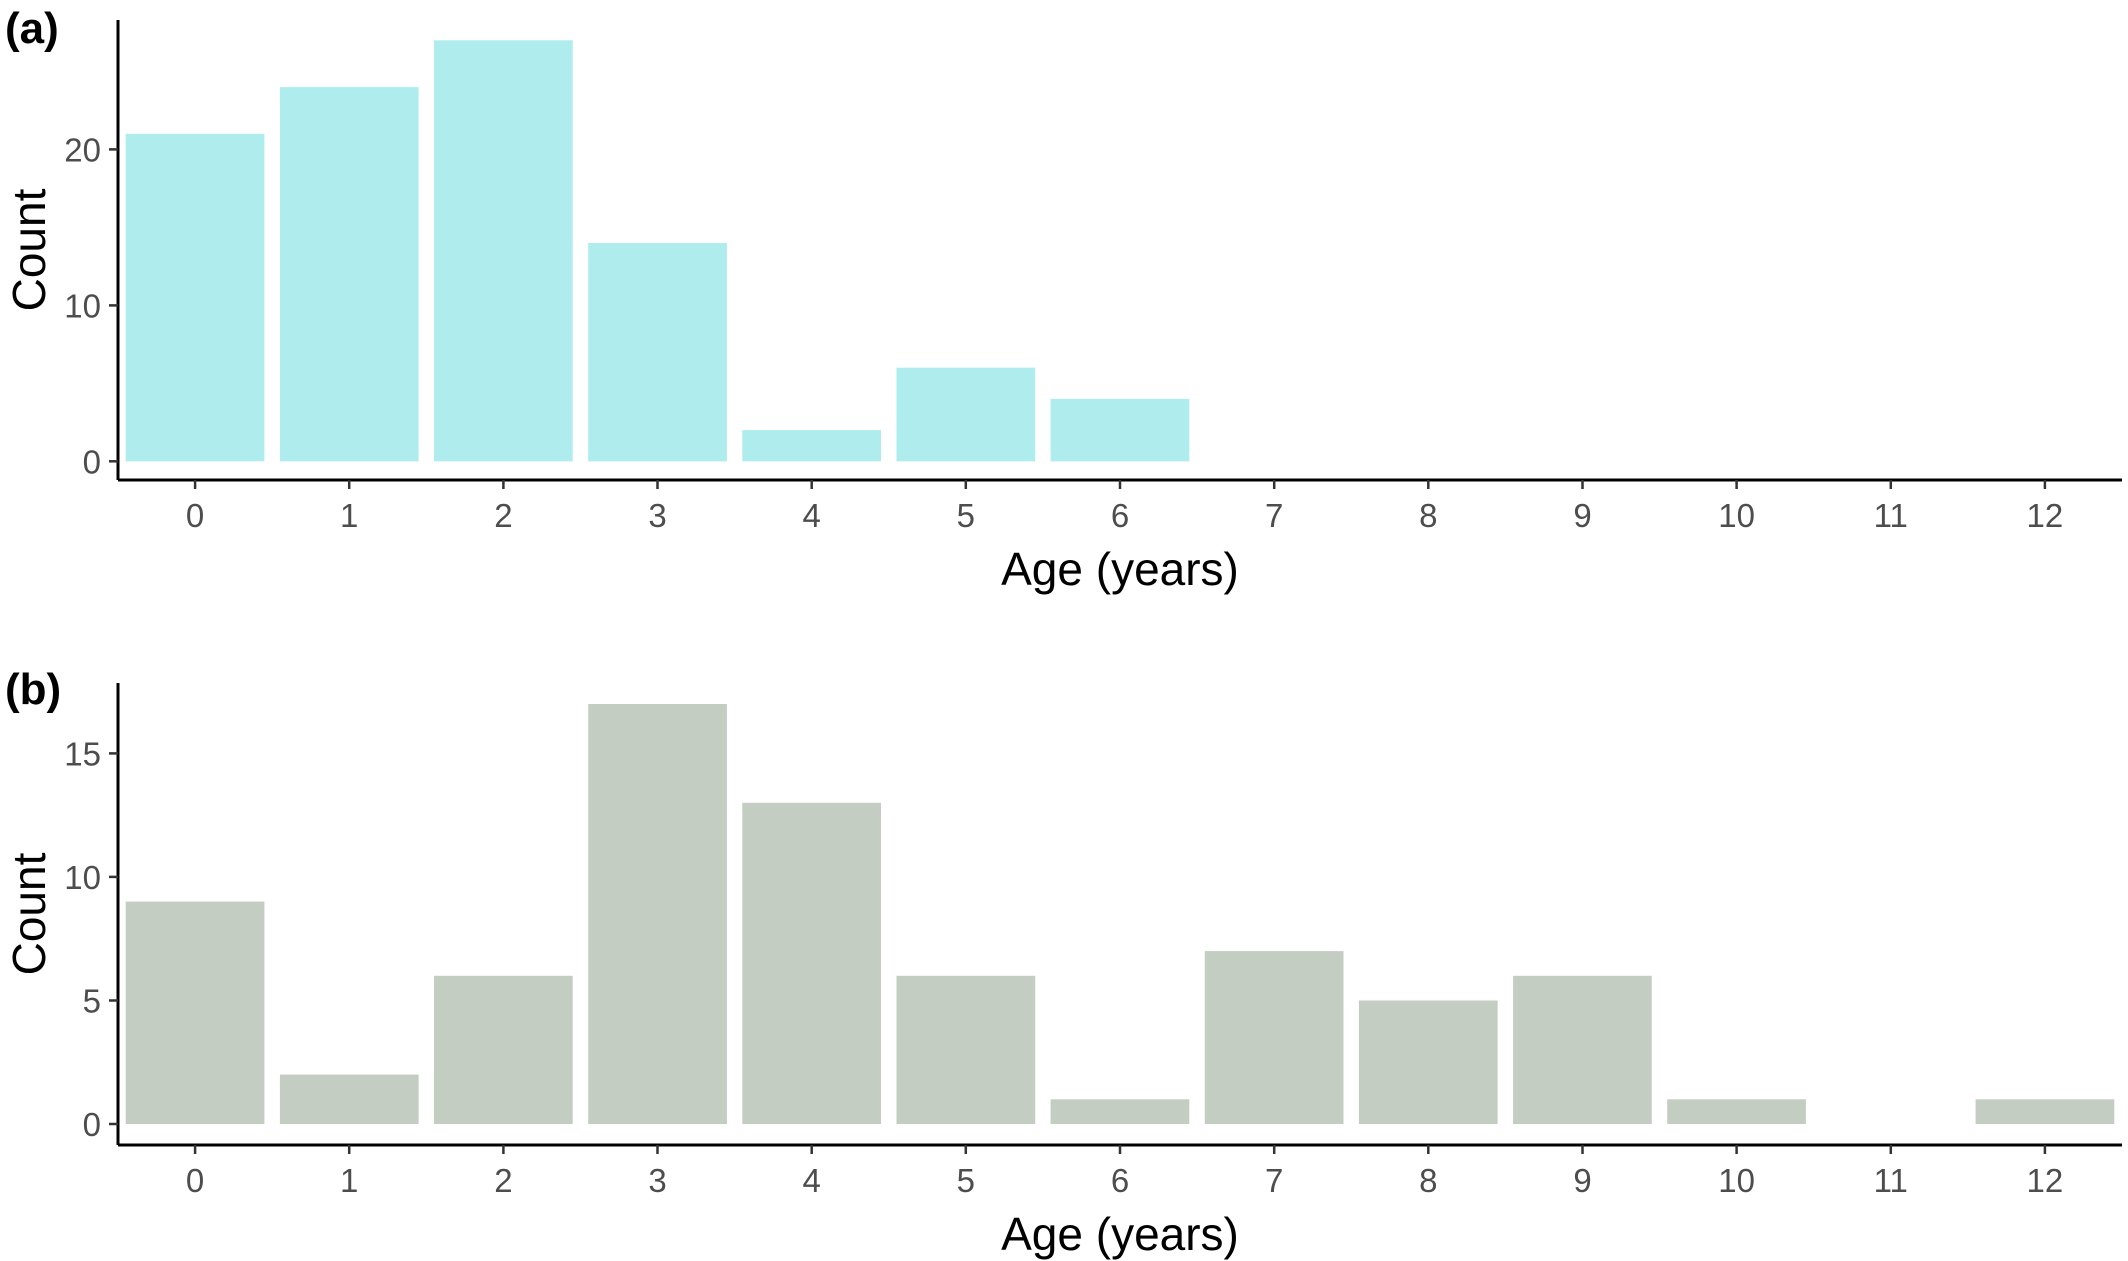 The height and width of the screenshot is (1261, 2128). What do you see at coordinates (29, 913) in the screenshot?
I see `panel-b-y-axis-title: Count` at bounding box center [29, 913].